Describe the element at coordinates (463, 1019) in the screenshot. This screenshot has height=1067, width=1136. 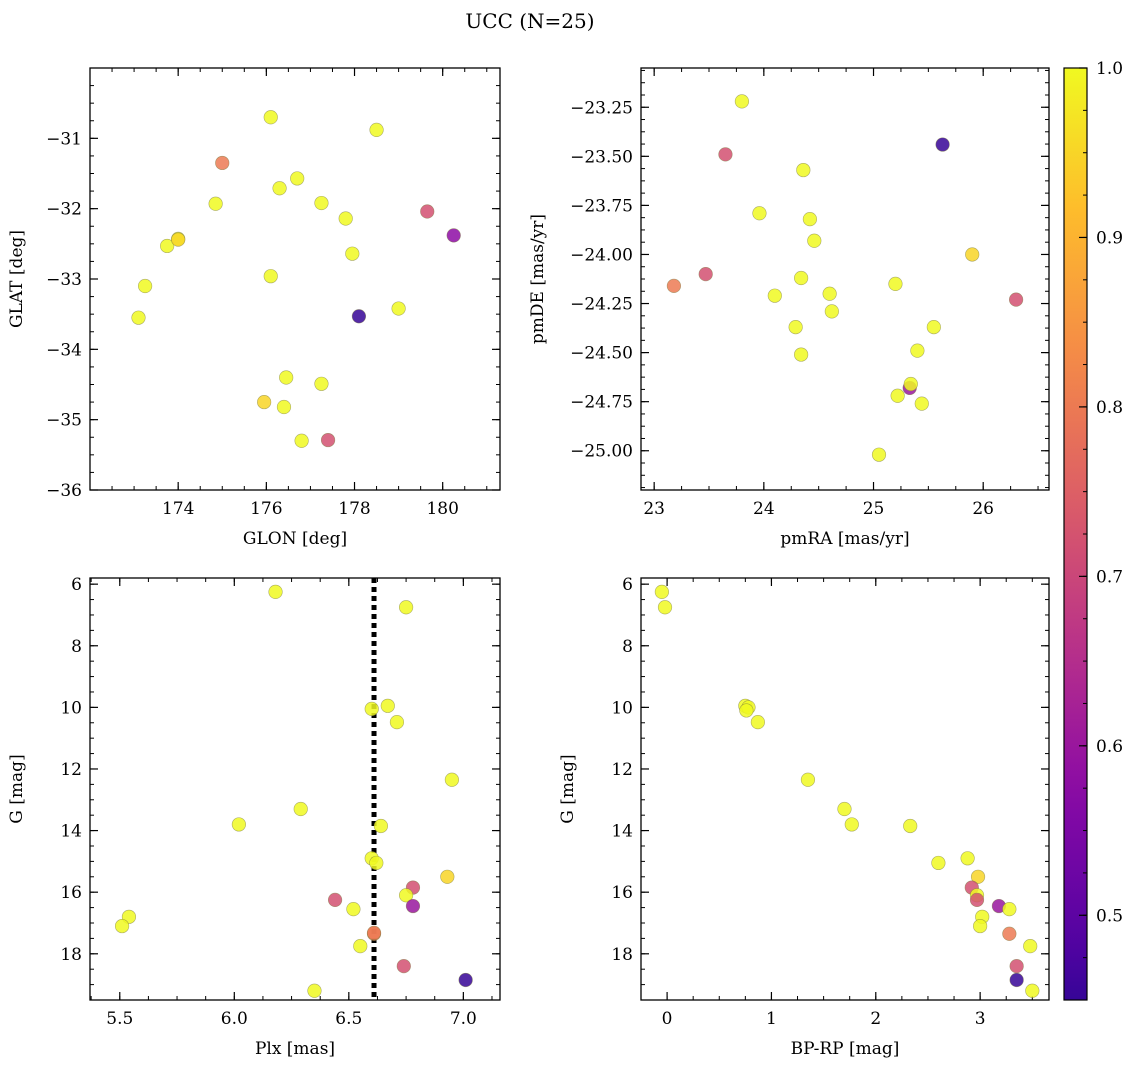
I see `x-tick-label: 7.0` at that location.